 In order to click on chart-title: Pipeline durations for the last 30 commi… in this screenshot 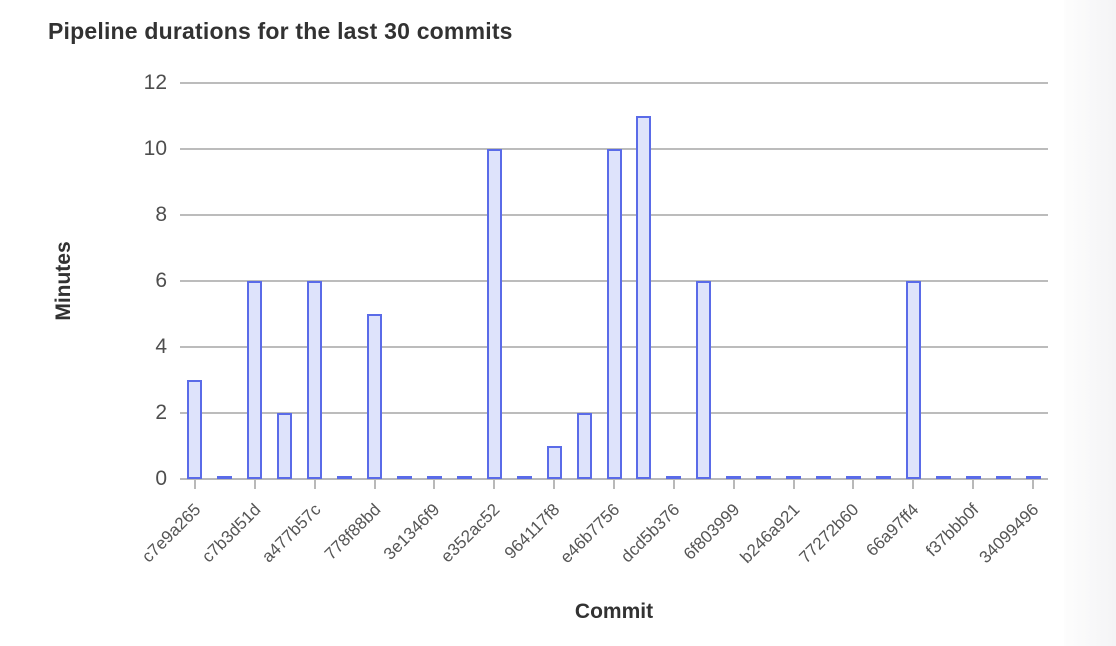, I will do `click(280, 31)`.